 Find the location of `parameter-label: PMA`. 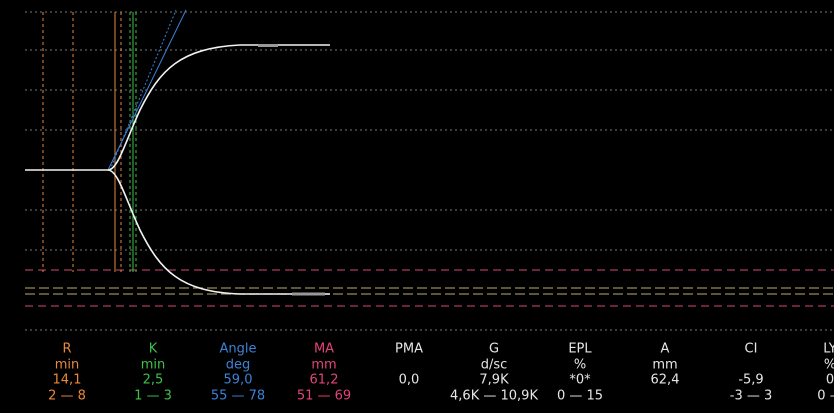

parameter-label: PMA is located at coordinates (409, 349).